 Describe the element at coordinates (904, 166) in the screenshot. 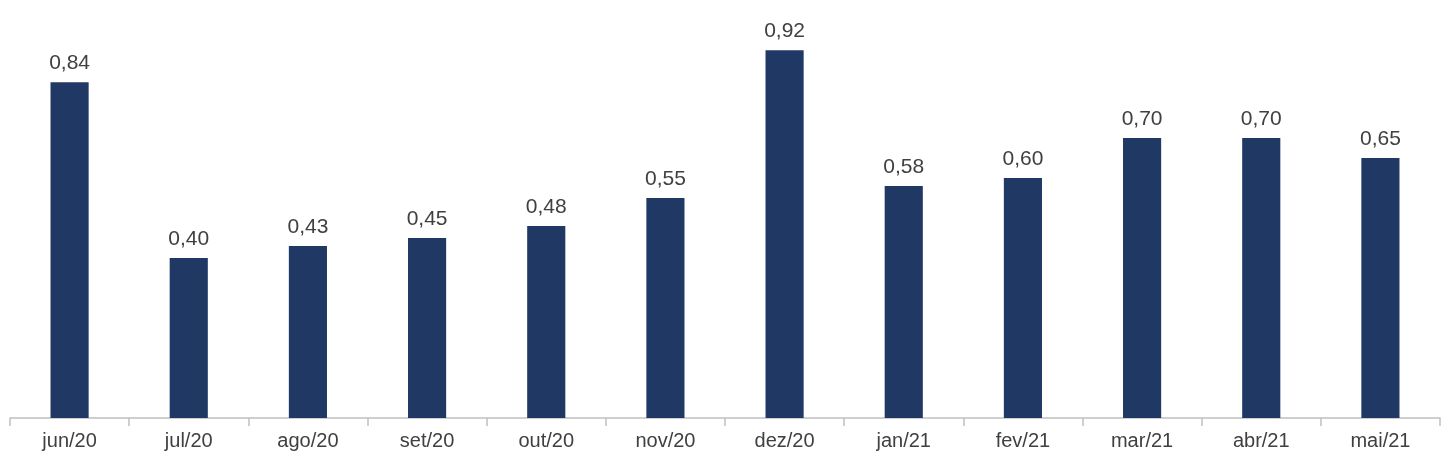

I see `data-label: 0,58` at that location.